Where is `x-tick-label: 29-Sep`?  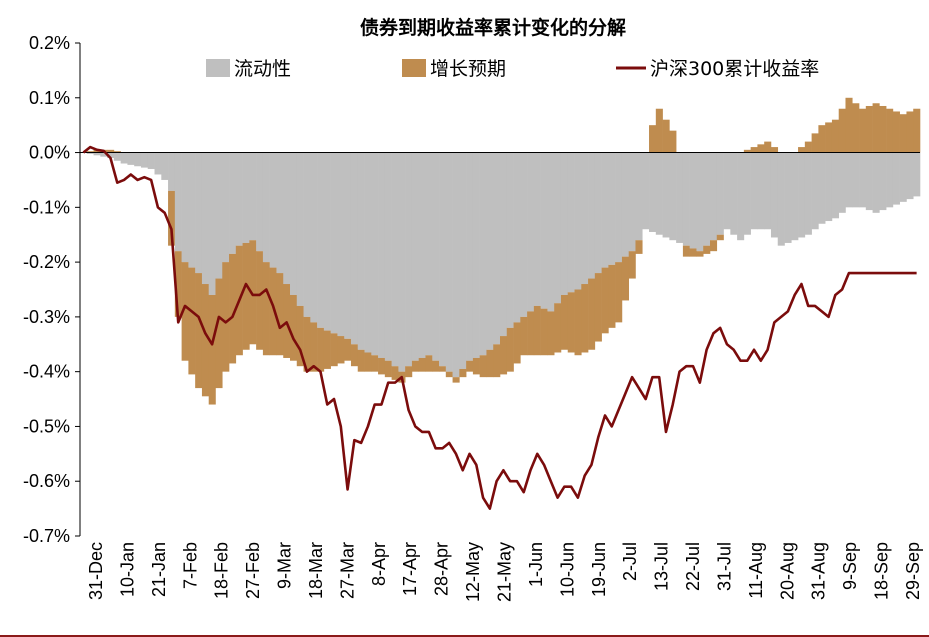
x-tick-label: 29-Sep is located at coordinates (913, 571).